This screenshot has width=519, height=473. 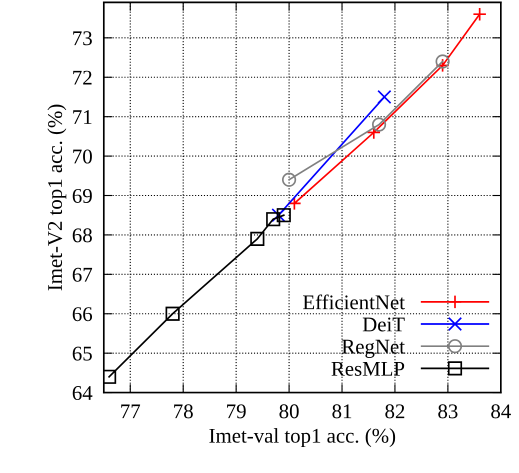 What do you see at coordinates (82, 195) in the screenshot?
I see `y-tick-label: 69` at bounding box center [82, 195].